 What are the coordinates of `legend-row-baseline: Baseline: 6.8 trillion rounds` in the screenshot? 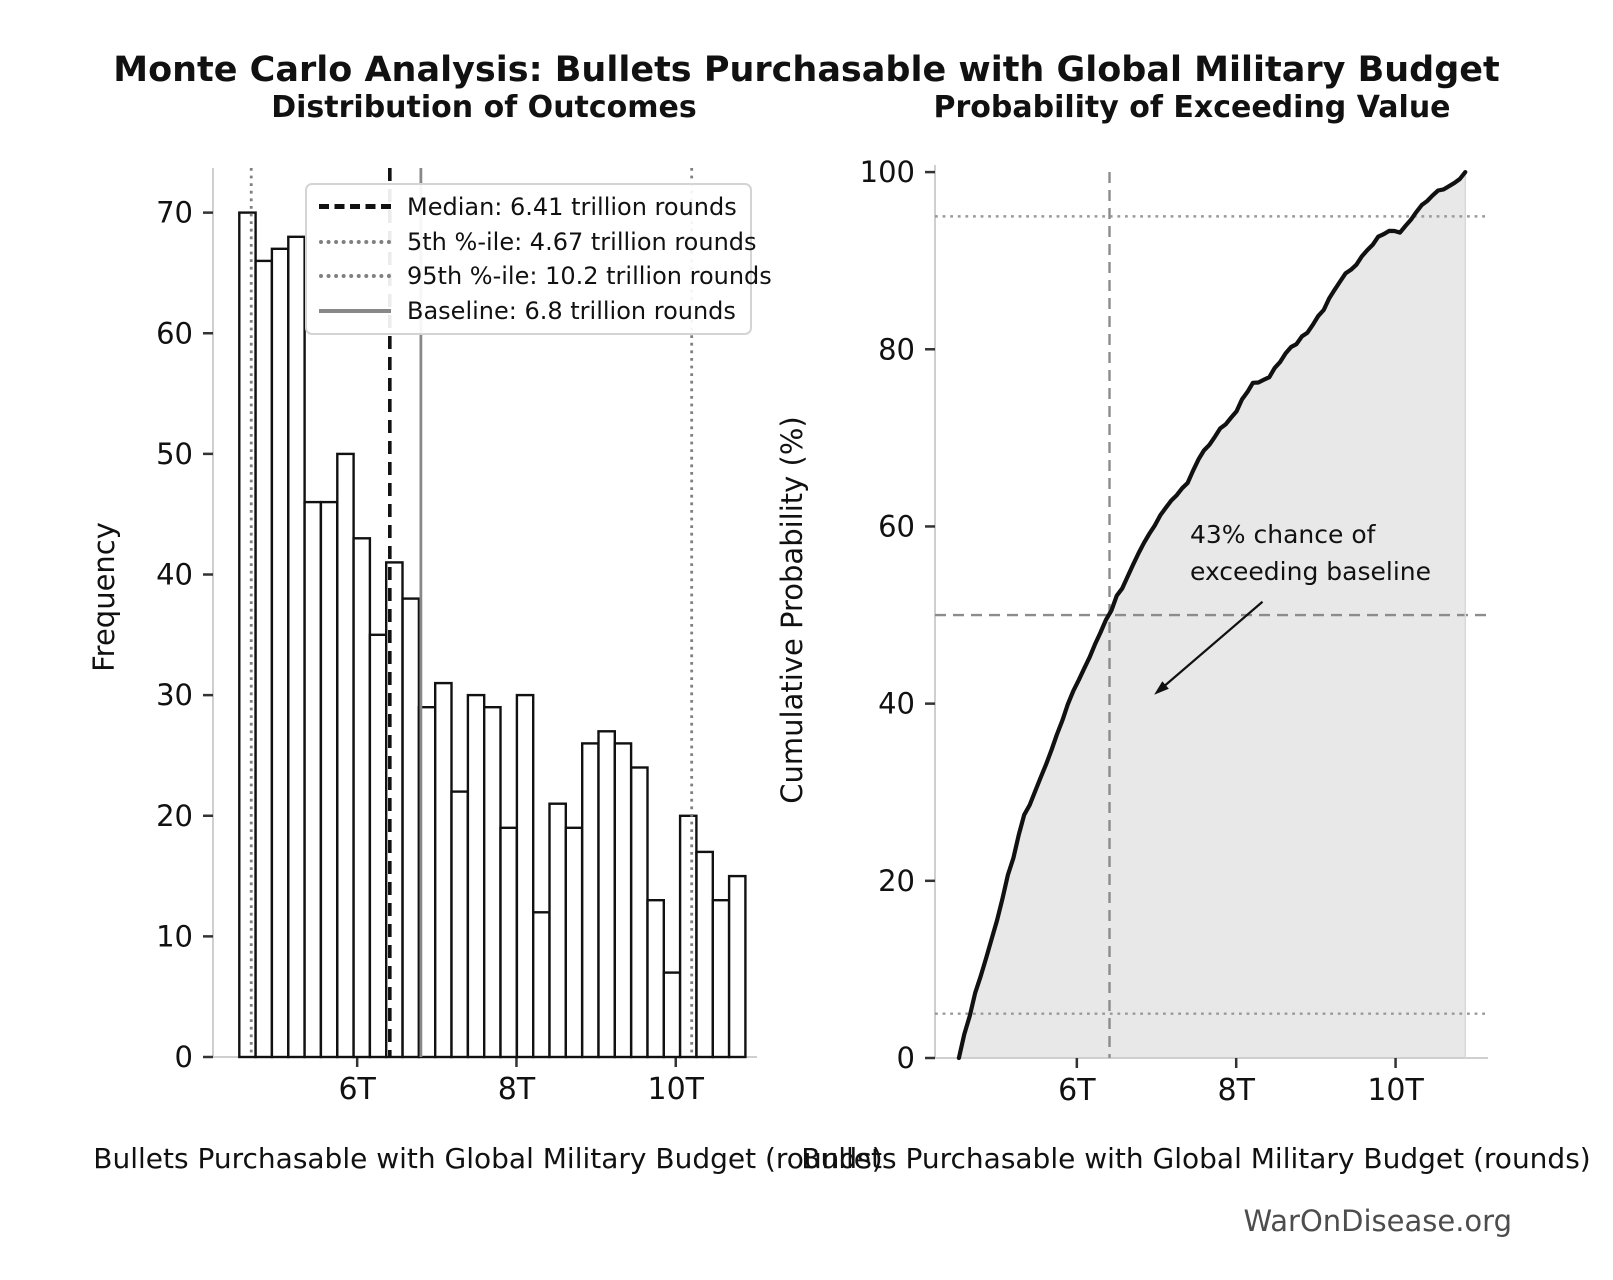 It's located at (529, 311).